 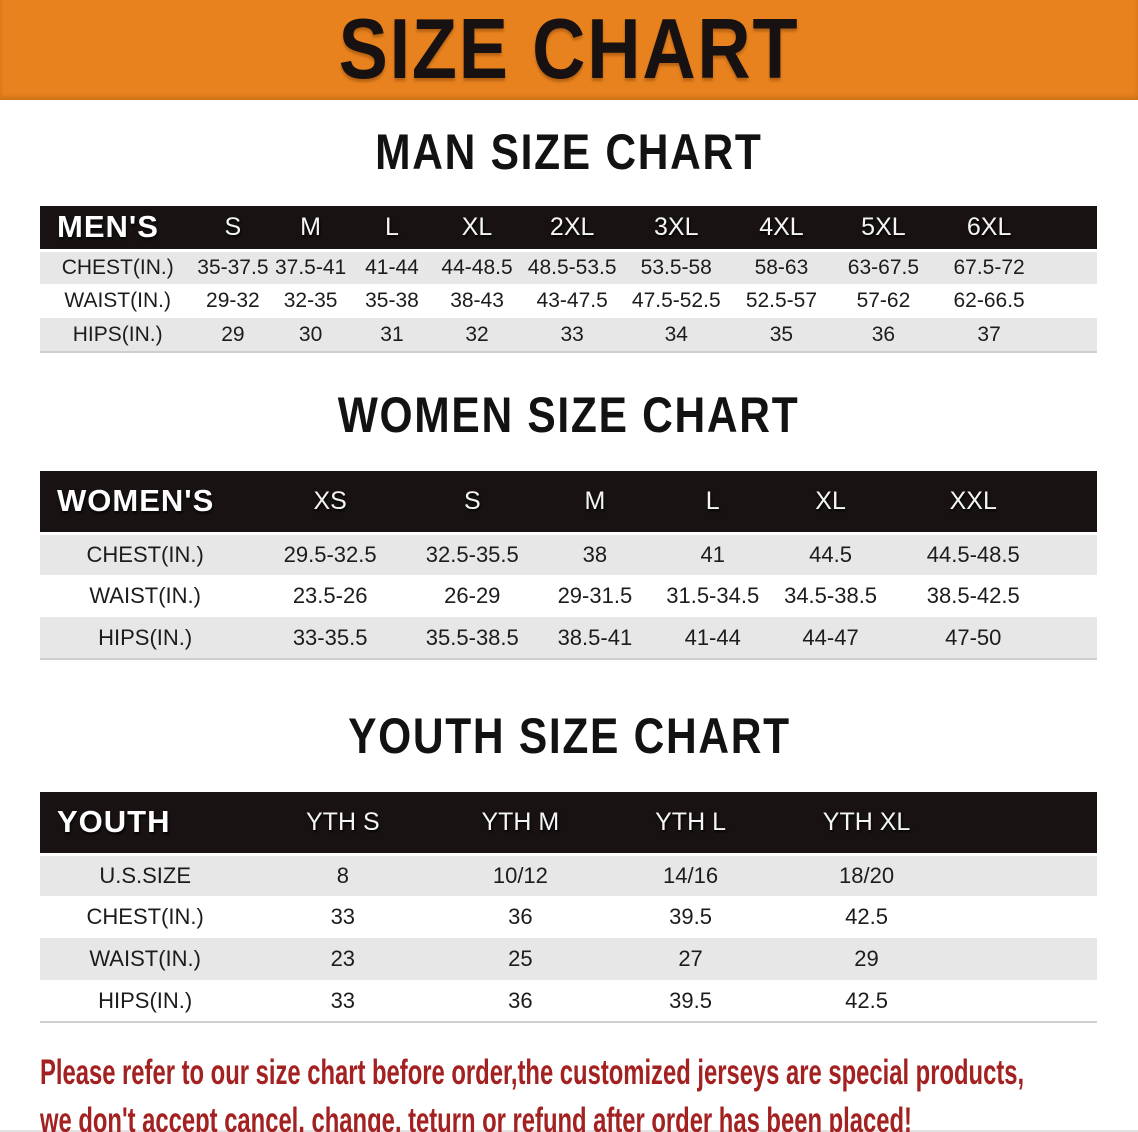 What do you see at coordinates (883, 267) in the screenshot?
I see `size-value-cell: 63-67.5` at bounding box center [883, 267].